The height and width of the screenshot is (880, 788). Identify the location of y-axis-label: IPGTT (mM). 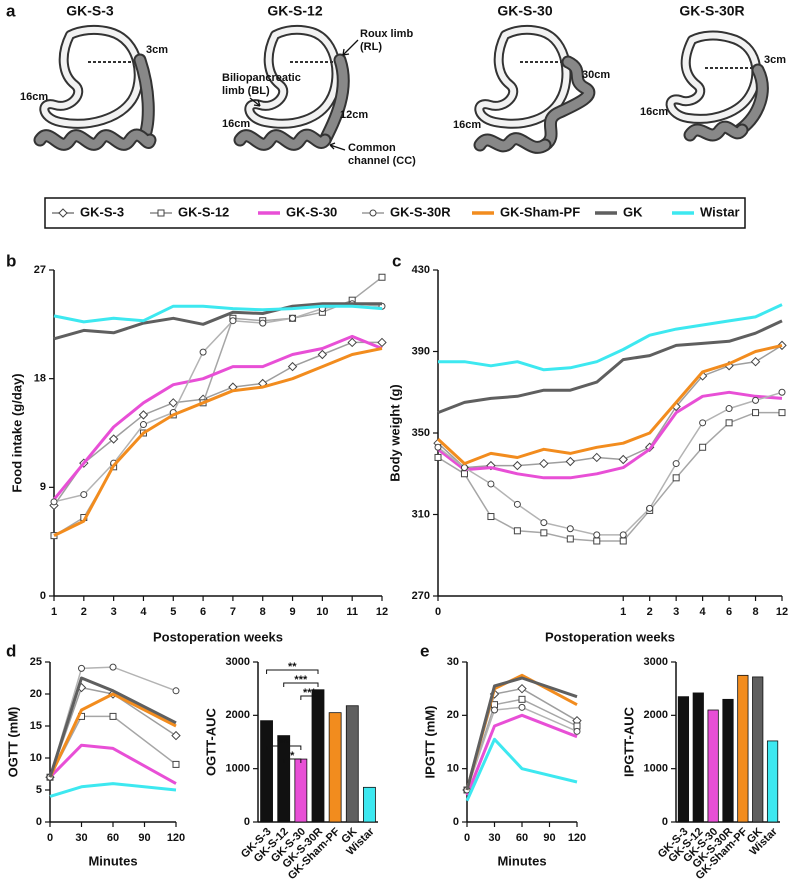
(429, 742).